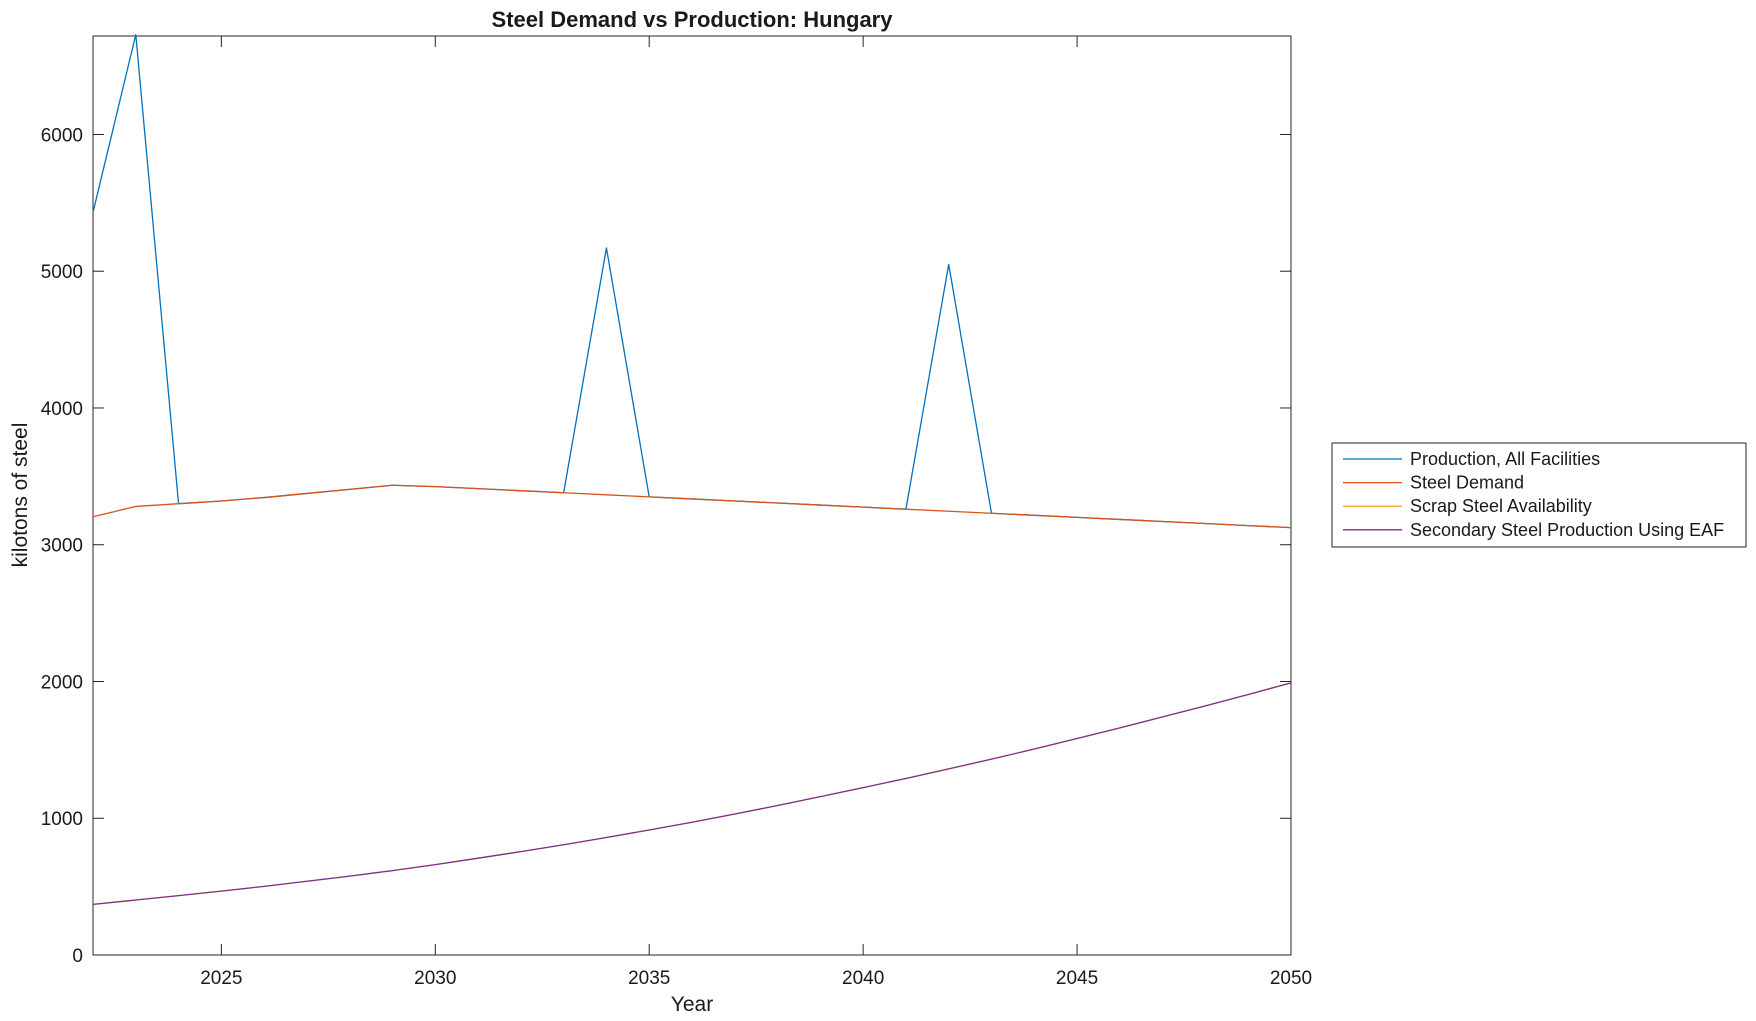  I want to click on y-tick-label: 3000, so click(62, 546).